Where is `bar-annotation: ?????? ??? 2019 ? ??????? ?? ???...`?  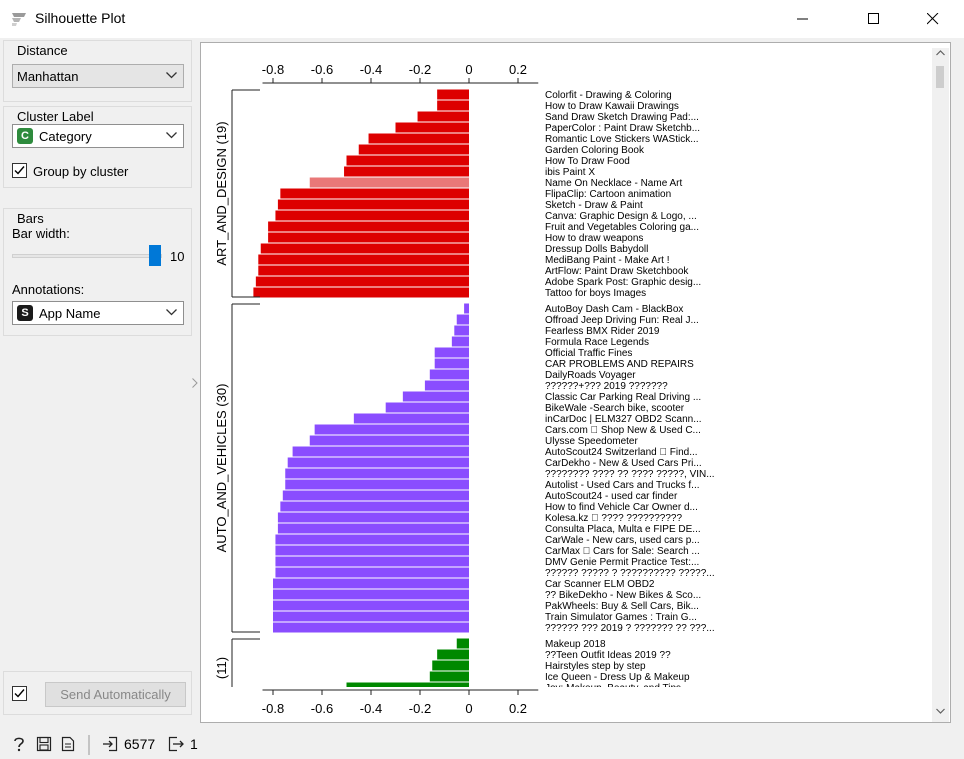 bar-annotation: ?????? ??? 2019 ? ??????? ?? ???... is located at coordinates (630, 628).